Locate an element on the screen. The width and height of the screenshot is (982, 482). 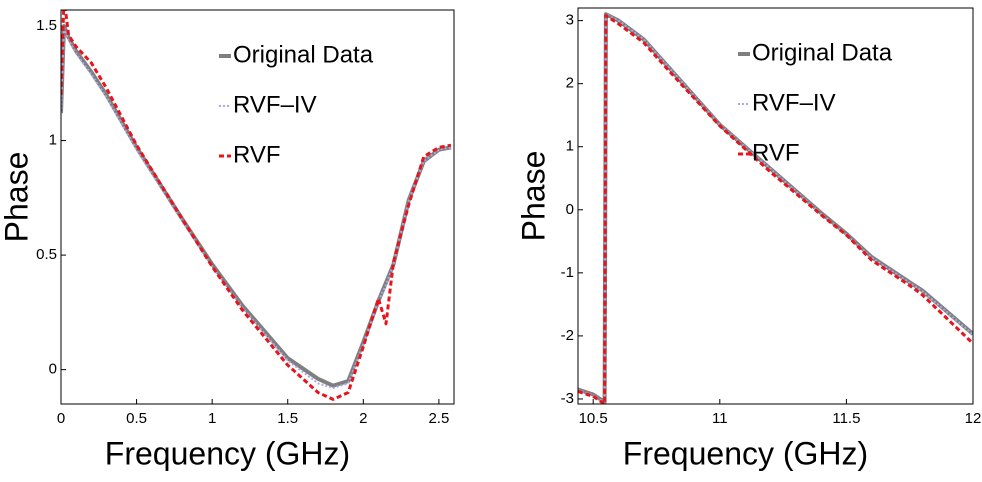
x-tick-label: 1.5 is located at coordinates (287, 418).